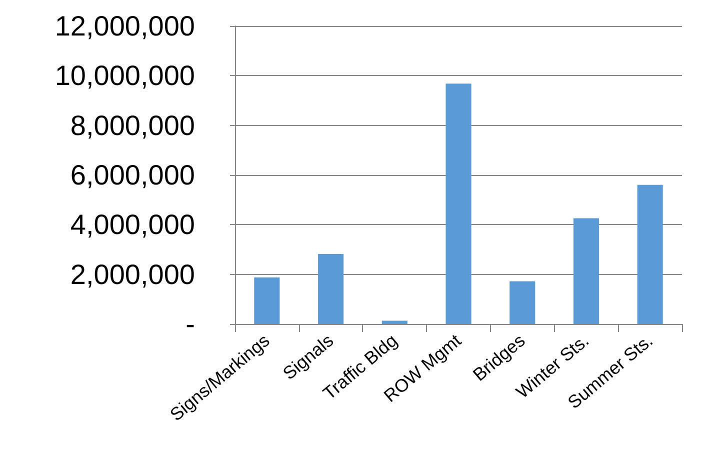  Describe the element at coordinates (132, 274) in the screenshot. I see `y-tick-label: 2,000,000` at that location.